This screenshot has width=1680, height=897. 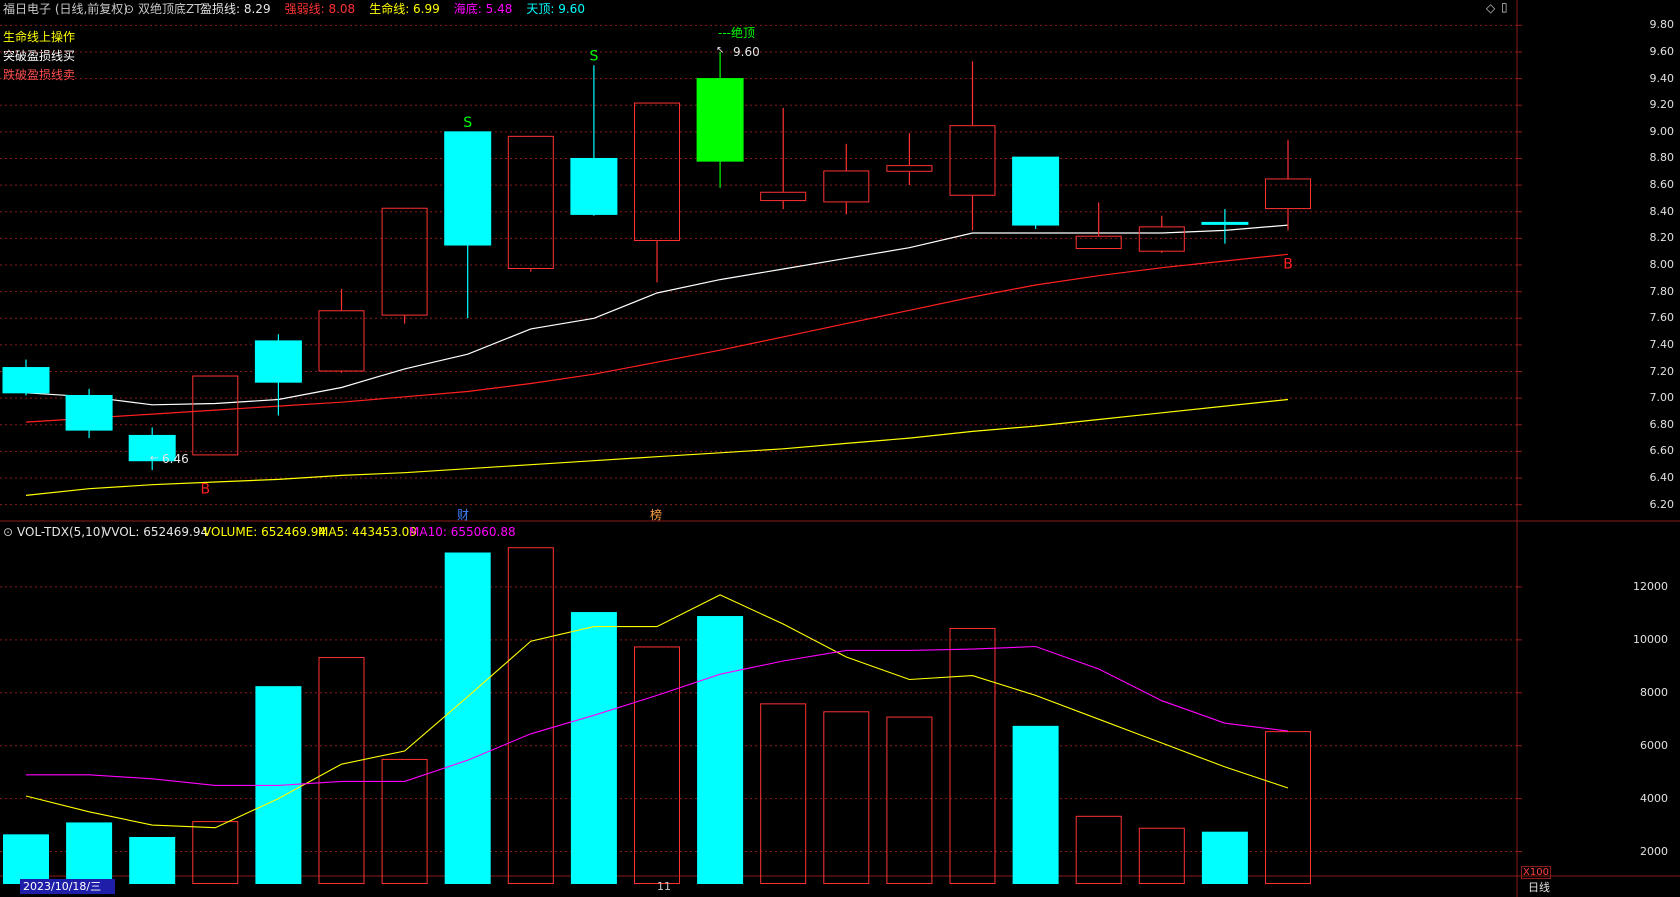 I want to click on indicator-number-4: 9.60, so click(x=569, y=9).